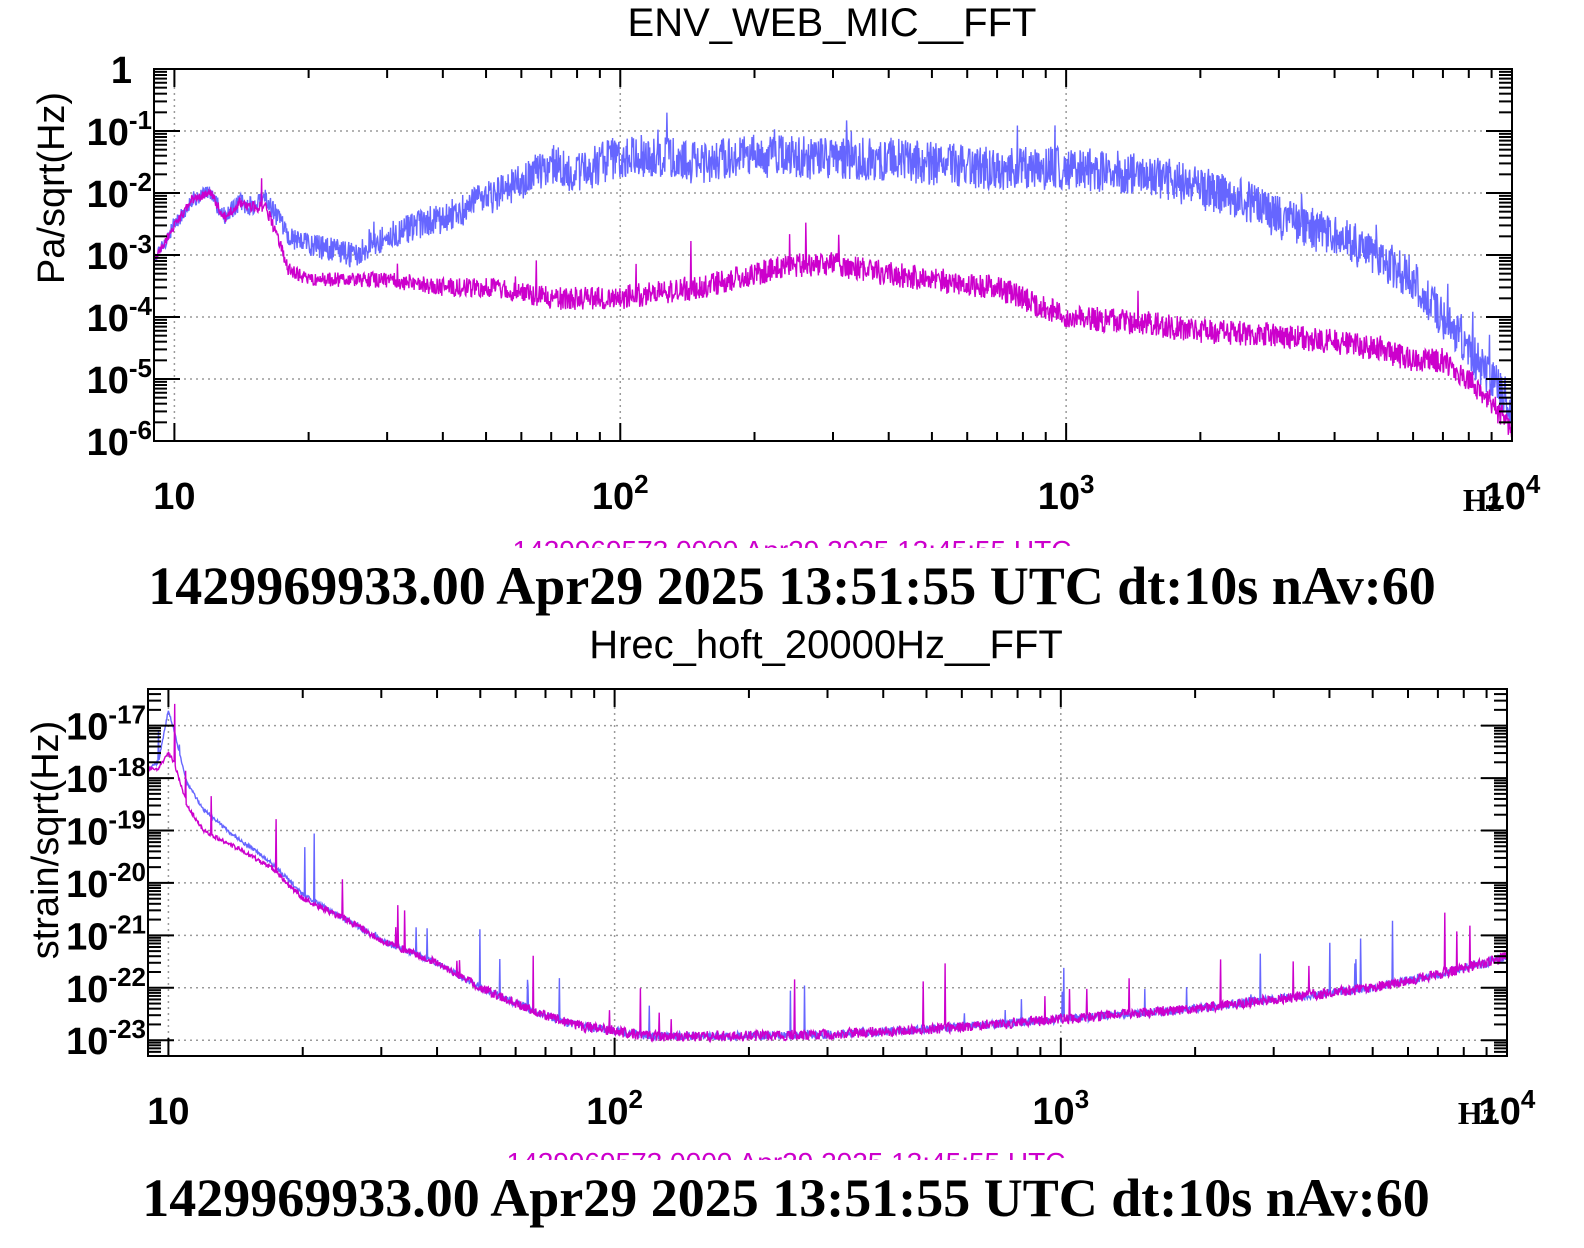  I want to click on y-tick-label: 10⁻²³, so click(106, 1038).